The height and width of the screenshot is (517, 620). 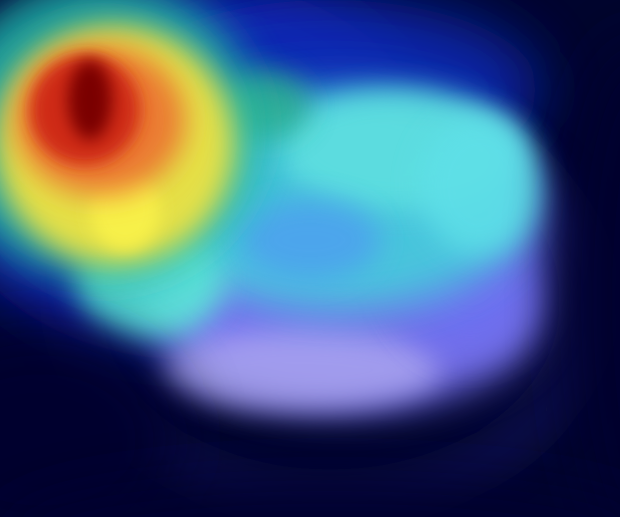 I want to click on cyan-region-right, so click(x=480, y=185).